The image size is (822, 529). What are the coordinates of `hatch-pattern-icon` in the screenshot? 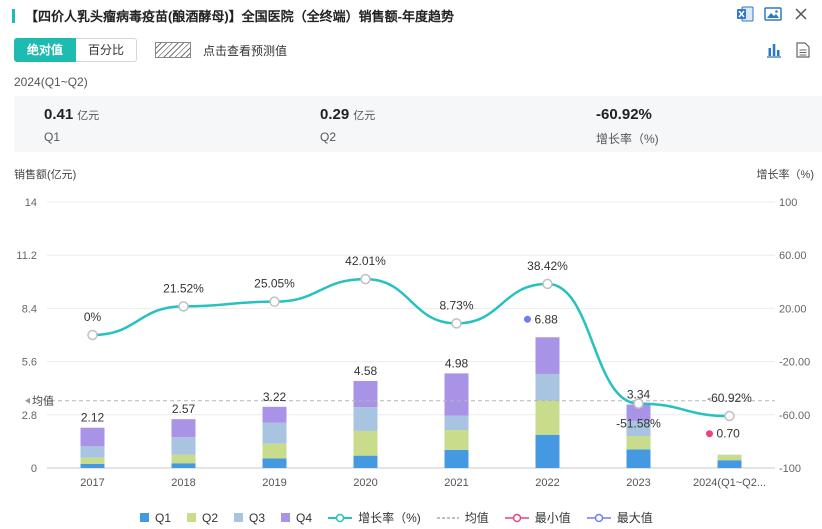 It's located at (173, 50).